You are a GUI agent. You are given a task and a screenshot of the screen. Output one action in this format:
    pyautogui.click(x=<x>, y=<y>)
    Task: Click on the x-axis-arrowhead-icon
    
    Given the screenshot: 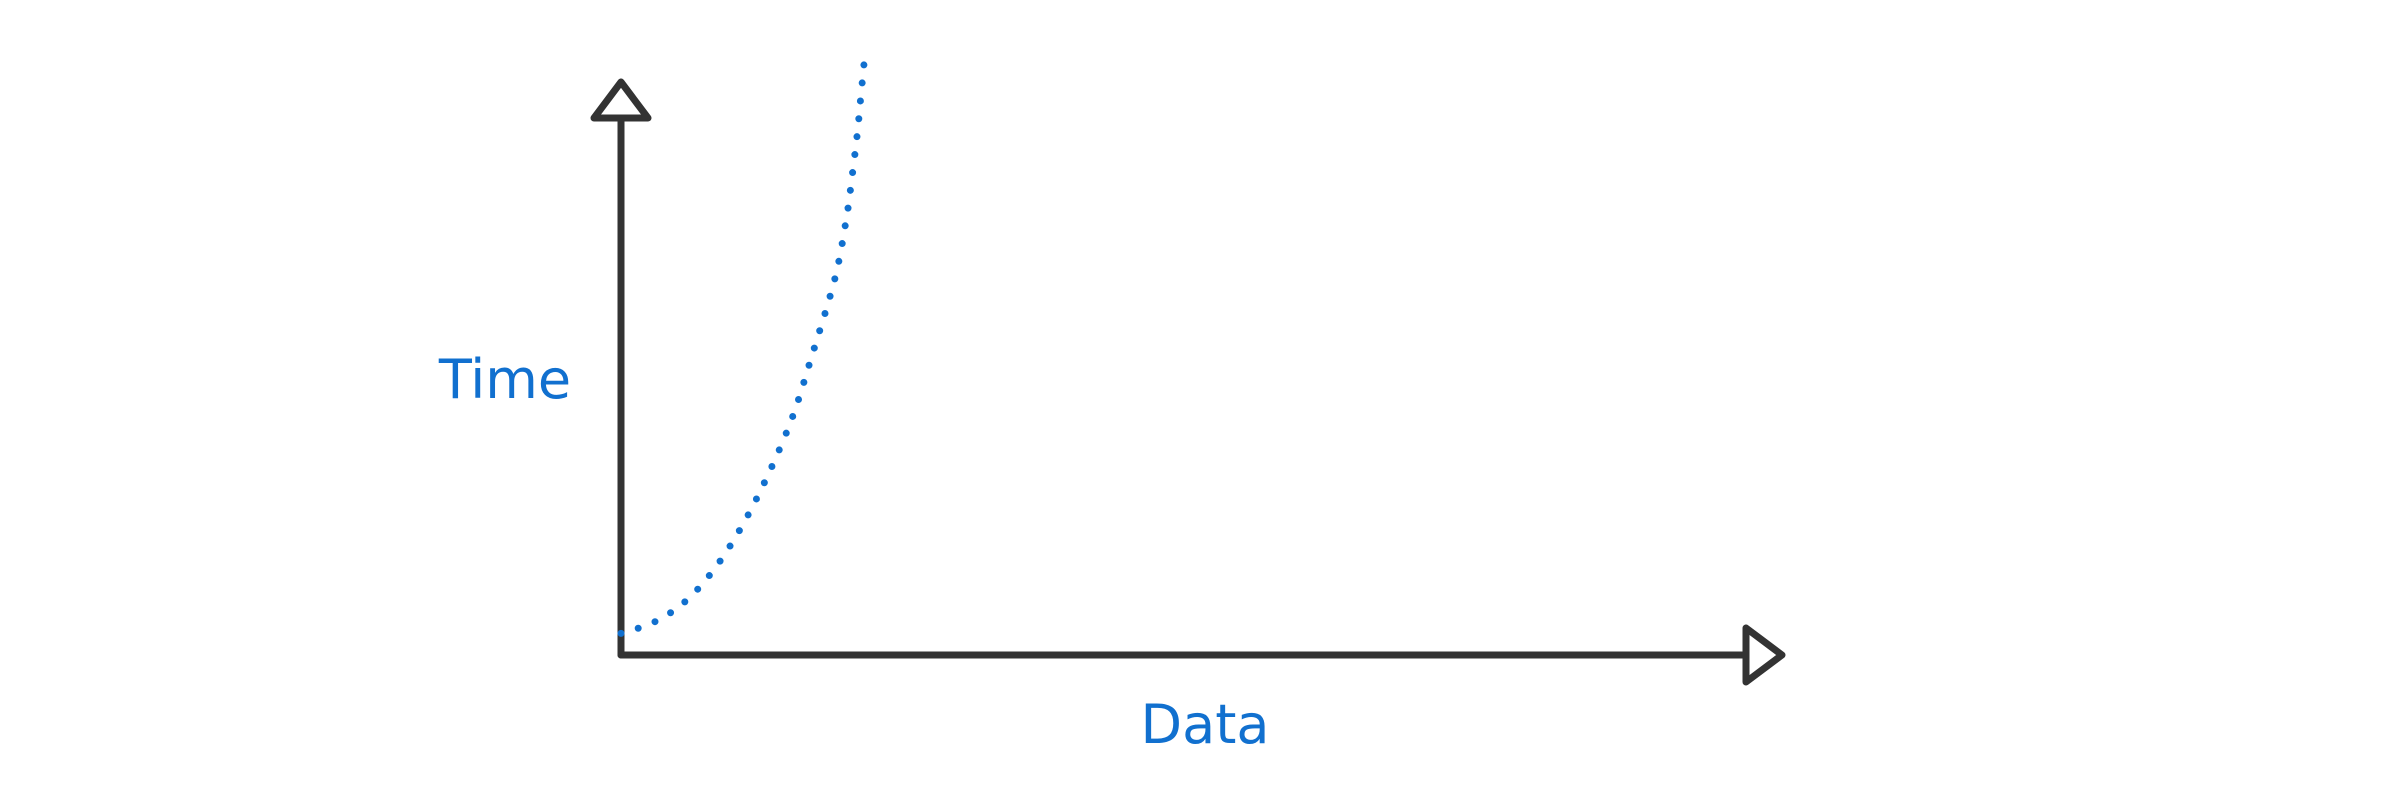 What is the action you would take?
    pyautogui.click(x=1764, y=655)
    